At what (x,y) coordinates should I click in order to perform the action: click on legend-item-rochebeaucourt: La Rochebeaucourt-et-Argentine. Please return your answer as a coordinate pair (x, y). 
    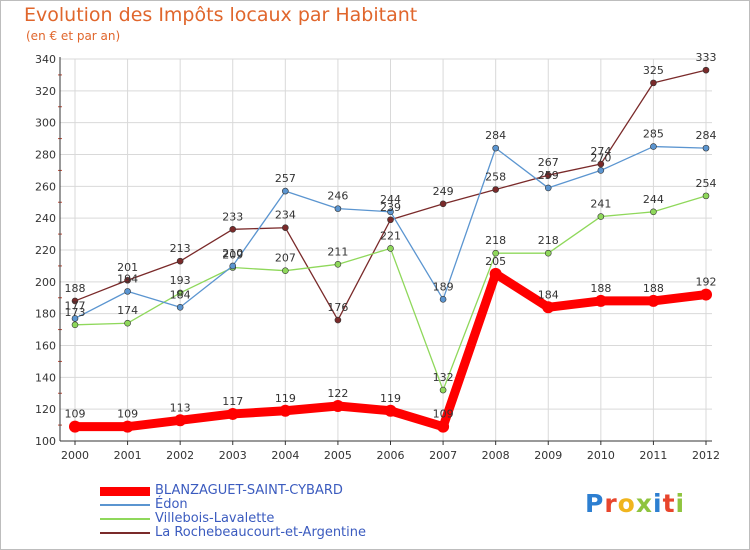
    Looking at the image, I should click on (250, 532).